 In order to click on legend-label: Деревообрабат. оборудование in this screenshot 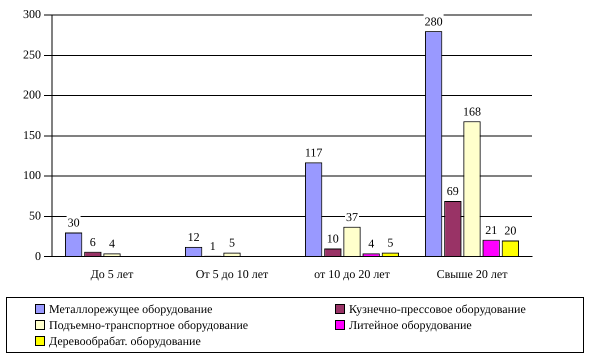, I will do `click(125, 341)`.